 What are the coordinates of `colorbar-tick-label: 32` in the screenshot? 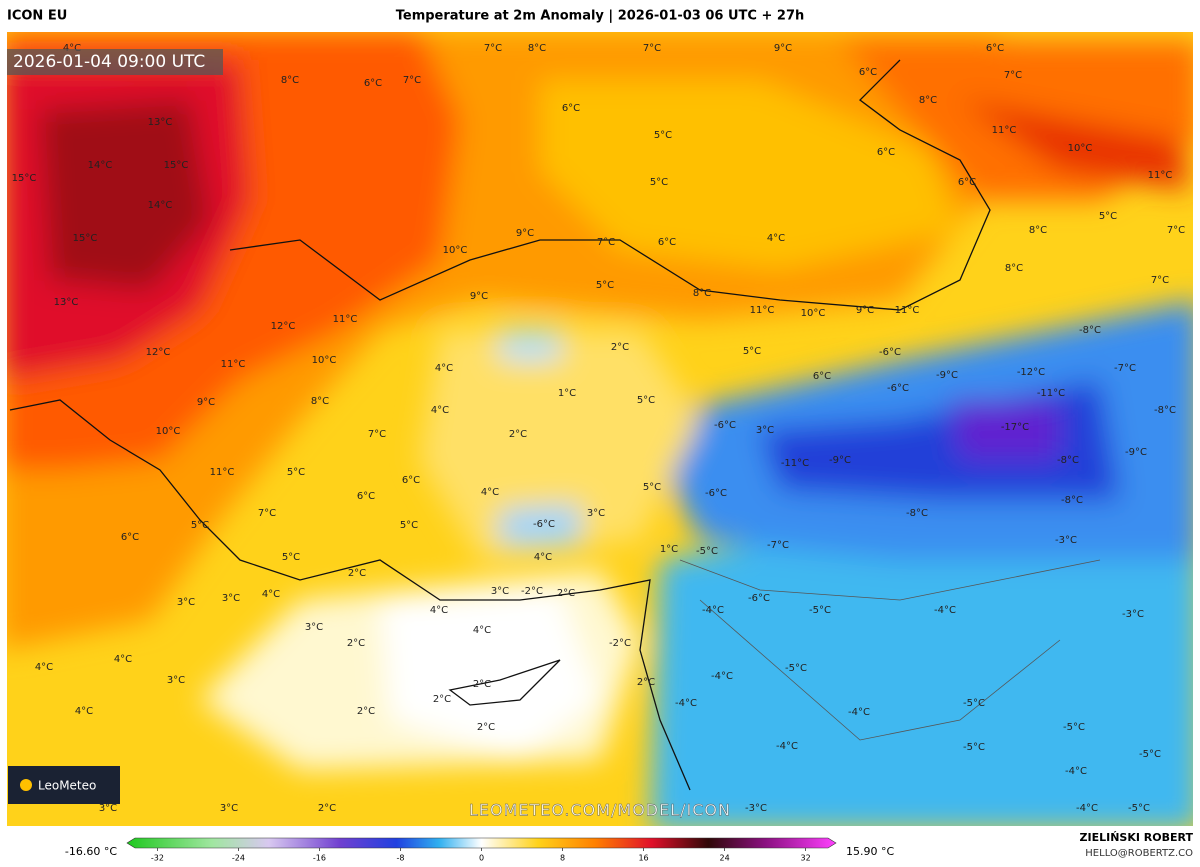 It's located at (806, 858).